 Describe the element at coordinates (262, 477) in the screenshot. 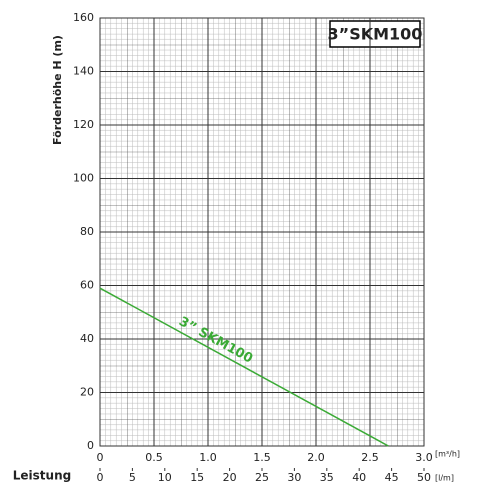

I see `x2-tick-label: 25` at that location.